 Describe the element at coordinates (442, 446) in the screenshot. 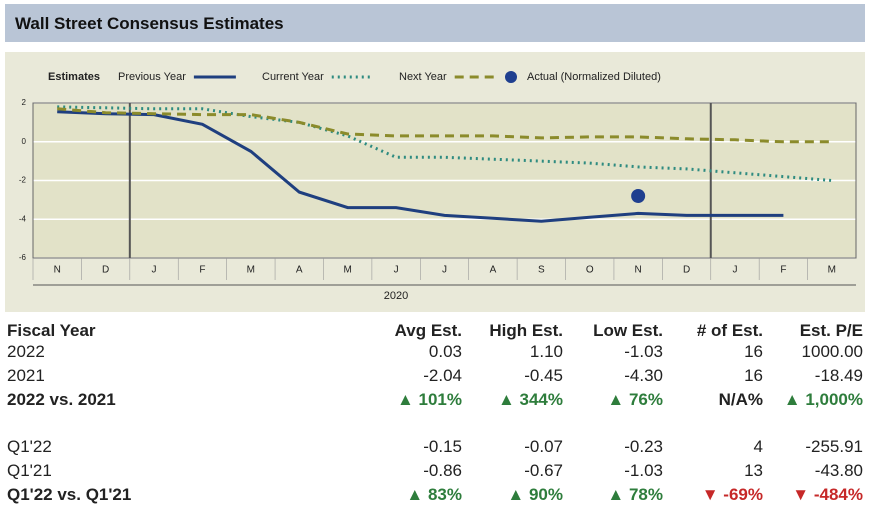

I see `table-cell: -0.15` at that location.